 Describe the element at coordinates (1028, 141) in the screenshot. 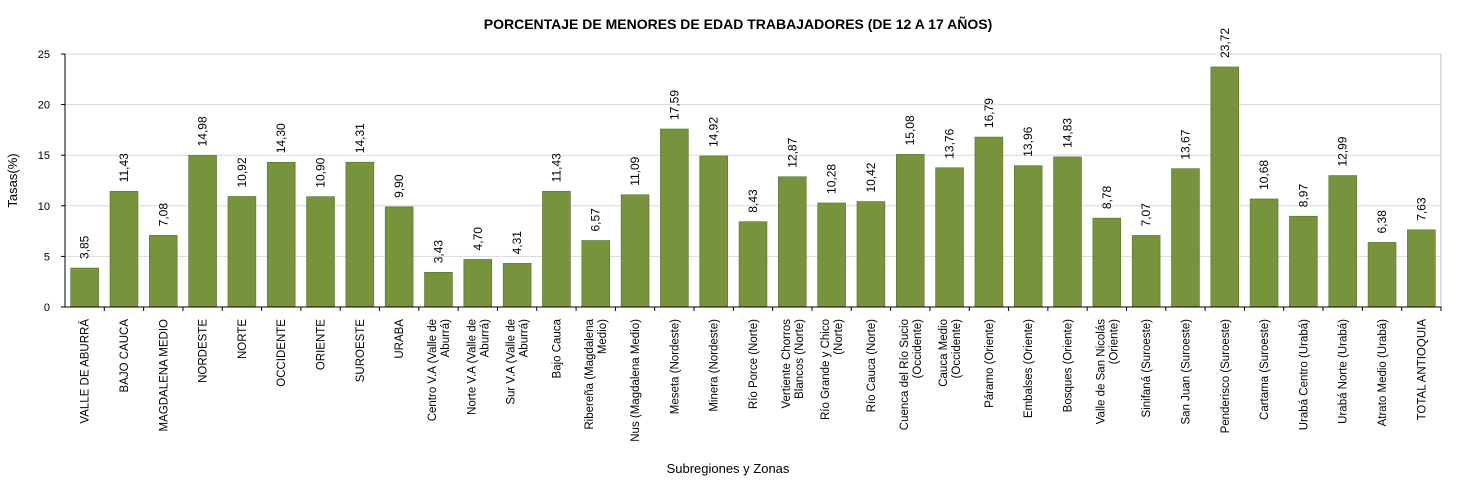

I see `value-label: 13,96` at that location.